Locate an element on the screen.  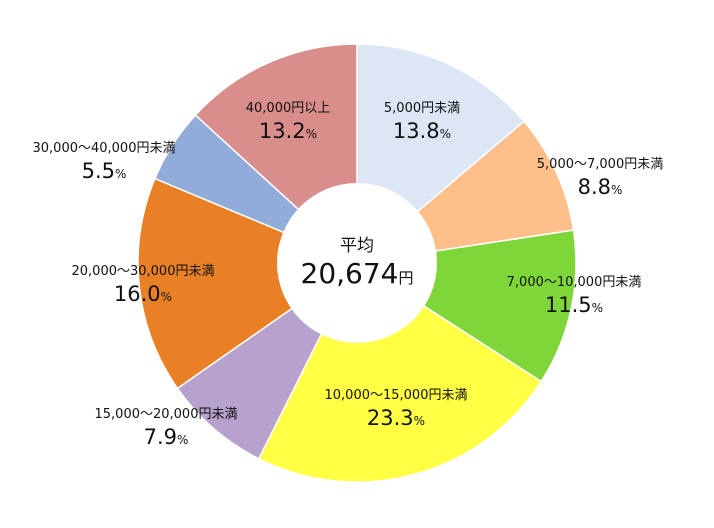
donut-hole is located at coordinates (357, 263).